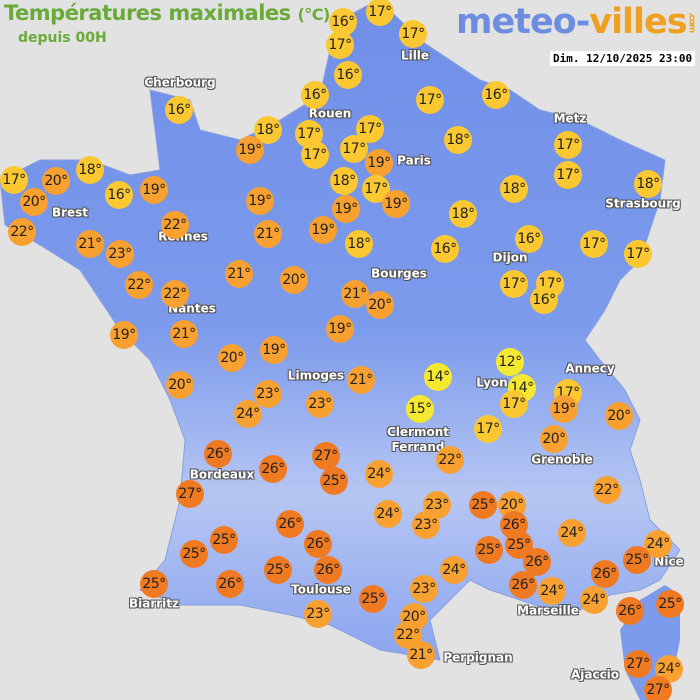  Describe the element at coordinates (595, 674) in the screenshot. I see `city-label: Ajaccio` at that location.